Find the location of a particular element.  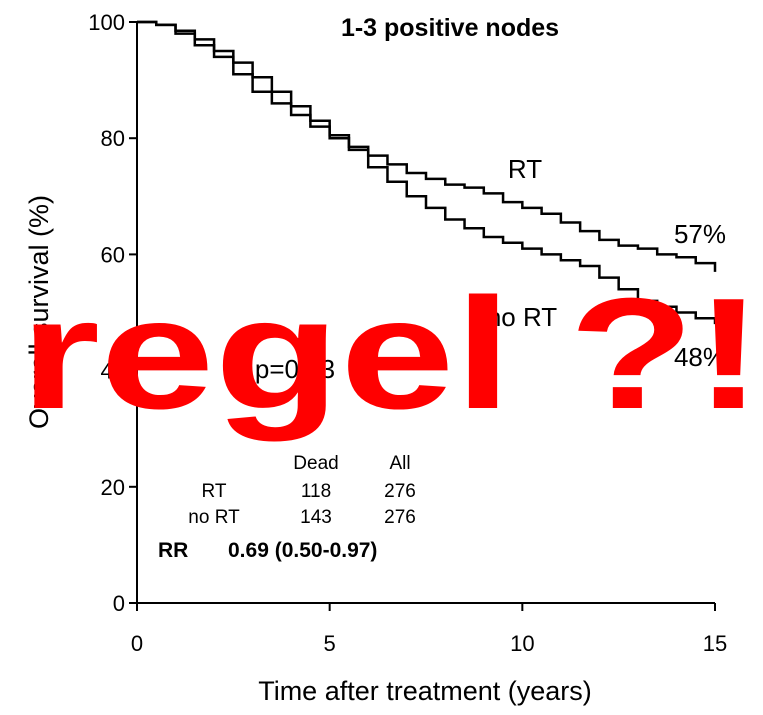

annotation: 57% is located at coordinates (700, 234).